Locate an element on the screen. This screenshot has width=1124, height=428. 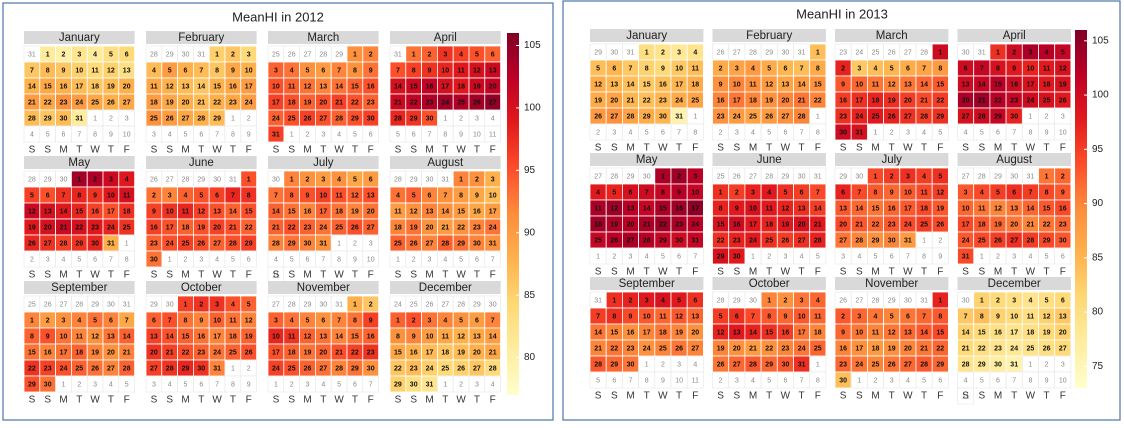
day-label: 1 is located at coordinates (398, 320).